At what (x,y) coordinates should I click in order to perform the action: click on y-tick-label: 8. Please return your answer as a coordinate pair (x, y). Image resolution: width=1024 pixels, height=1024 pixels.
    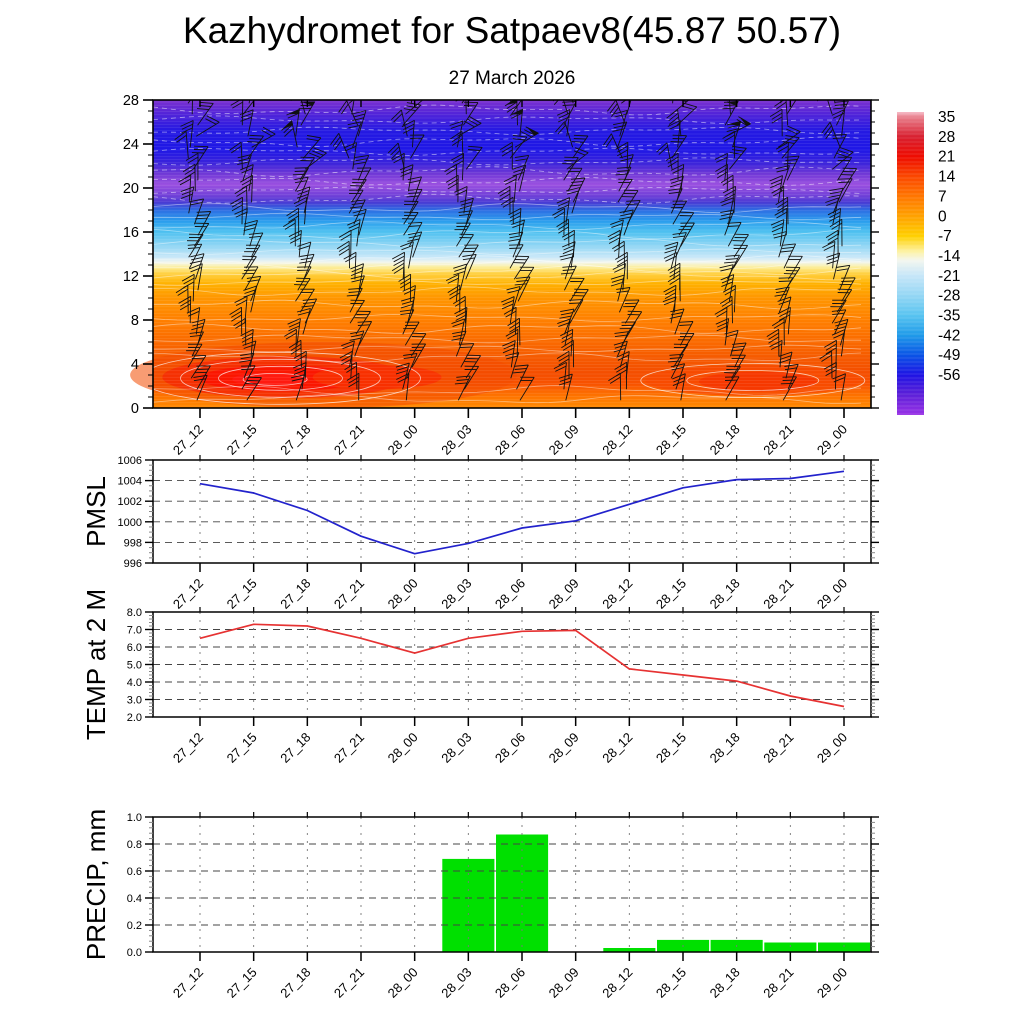
    Looking at the image, I should click on (135, 321).